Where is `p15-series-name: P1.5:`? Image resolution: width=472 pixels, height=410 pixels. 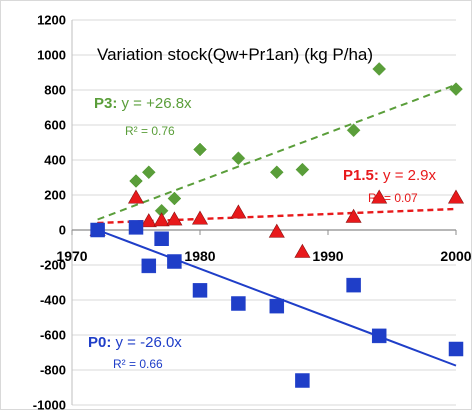 p15-series-name: P1.5: is located at coordinates (361, 175).